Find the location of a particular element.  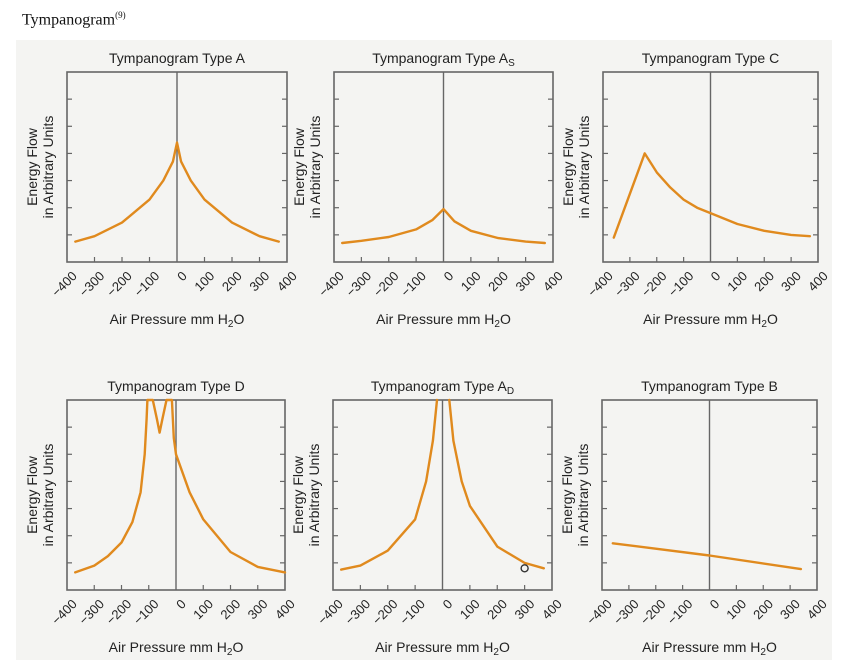

chart-title: Tympanogram Type D is located at coordinates (175, 386).